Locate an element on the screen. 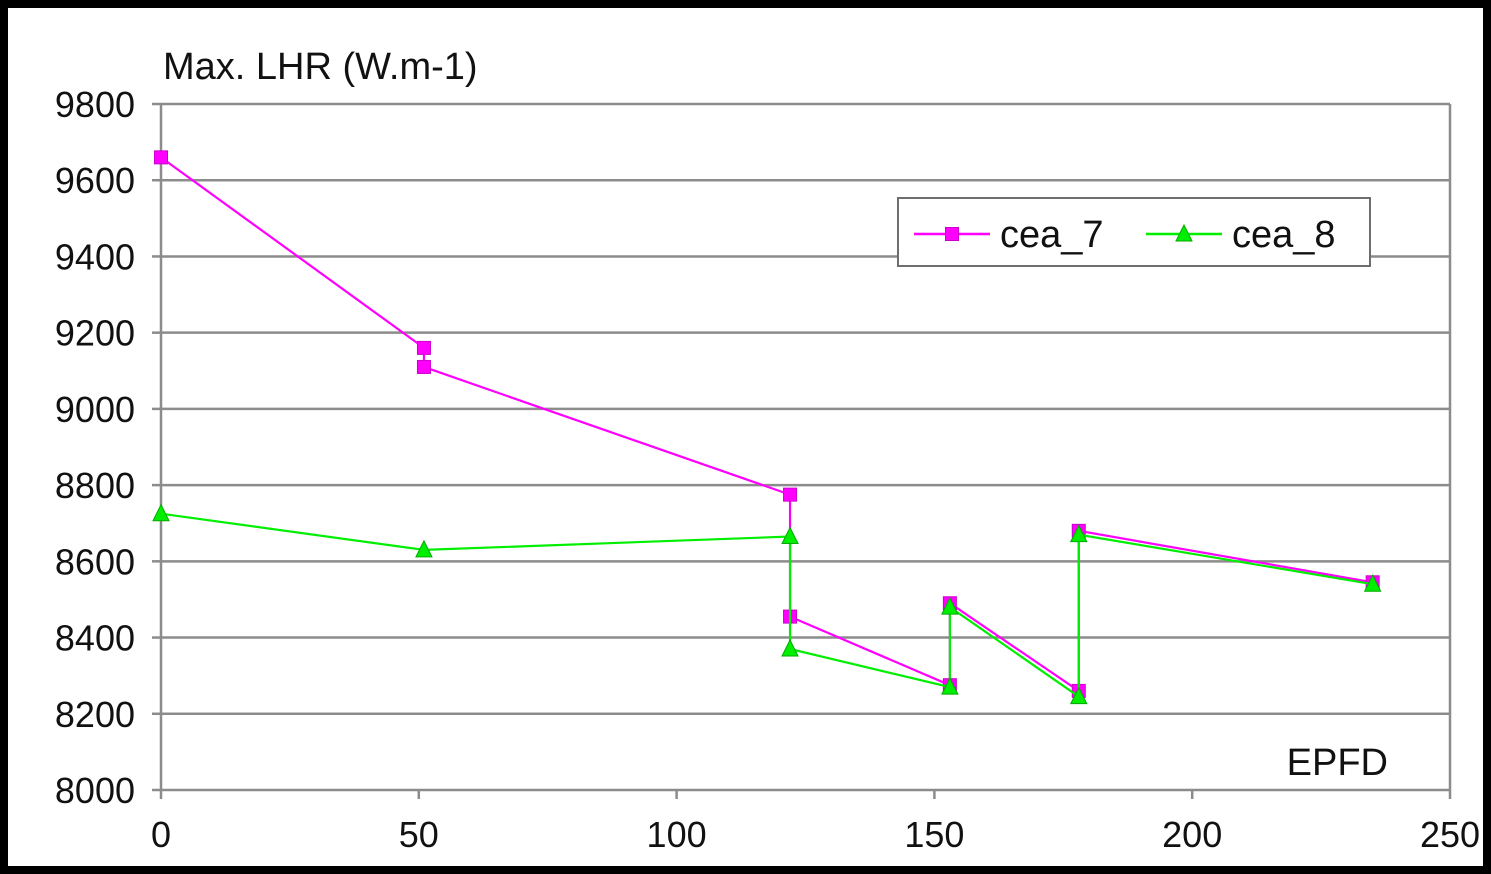 The height and width of the screenshot is (874, 1491). y-tick-label: 9400 is located at coordinates (95, 256).